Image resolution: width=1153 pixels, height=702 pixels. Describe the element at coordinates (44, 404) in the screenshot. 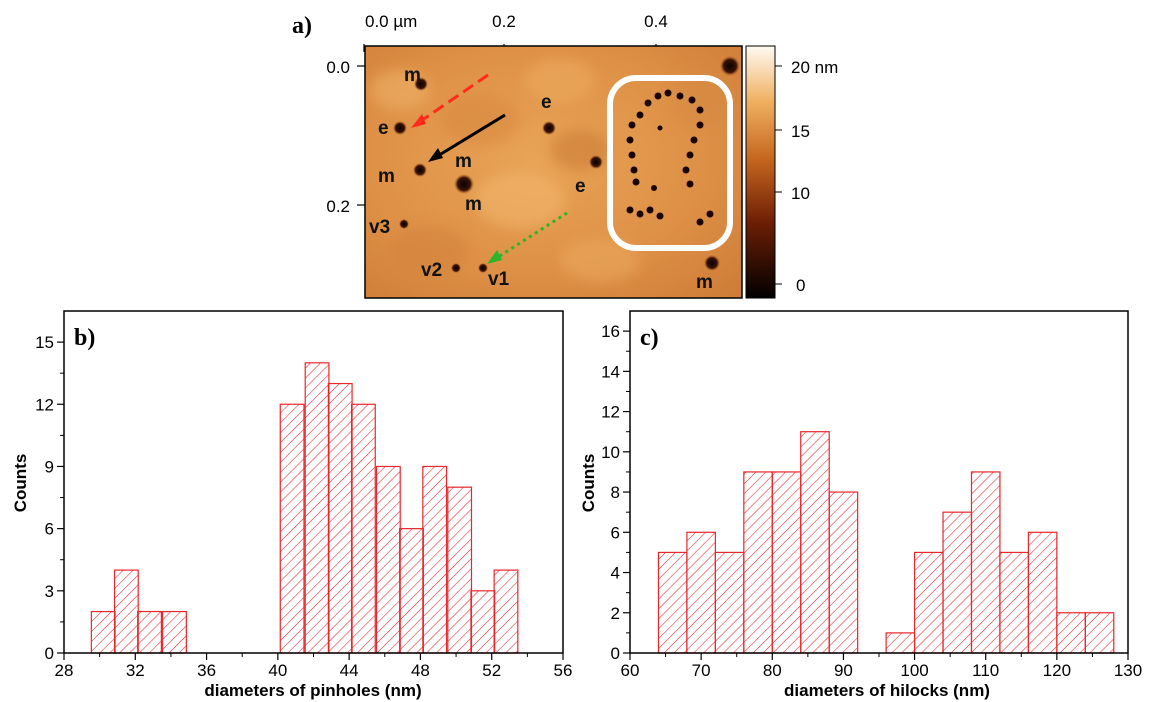

I see `panel-b-y-tick: 12` at that location.